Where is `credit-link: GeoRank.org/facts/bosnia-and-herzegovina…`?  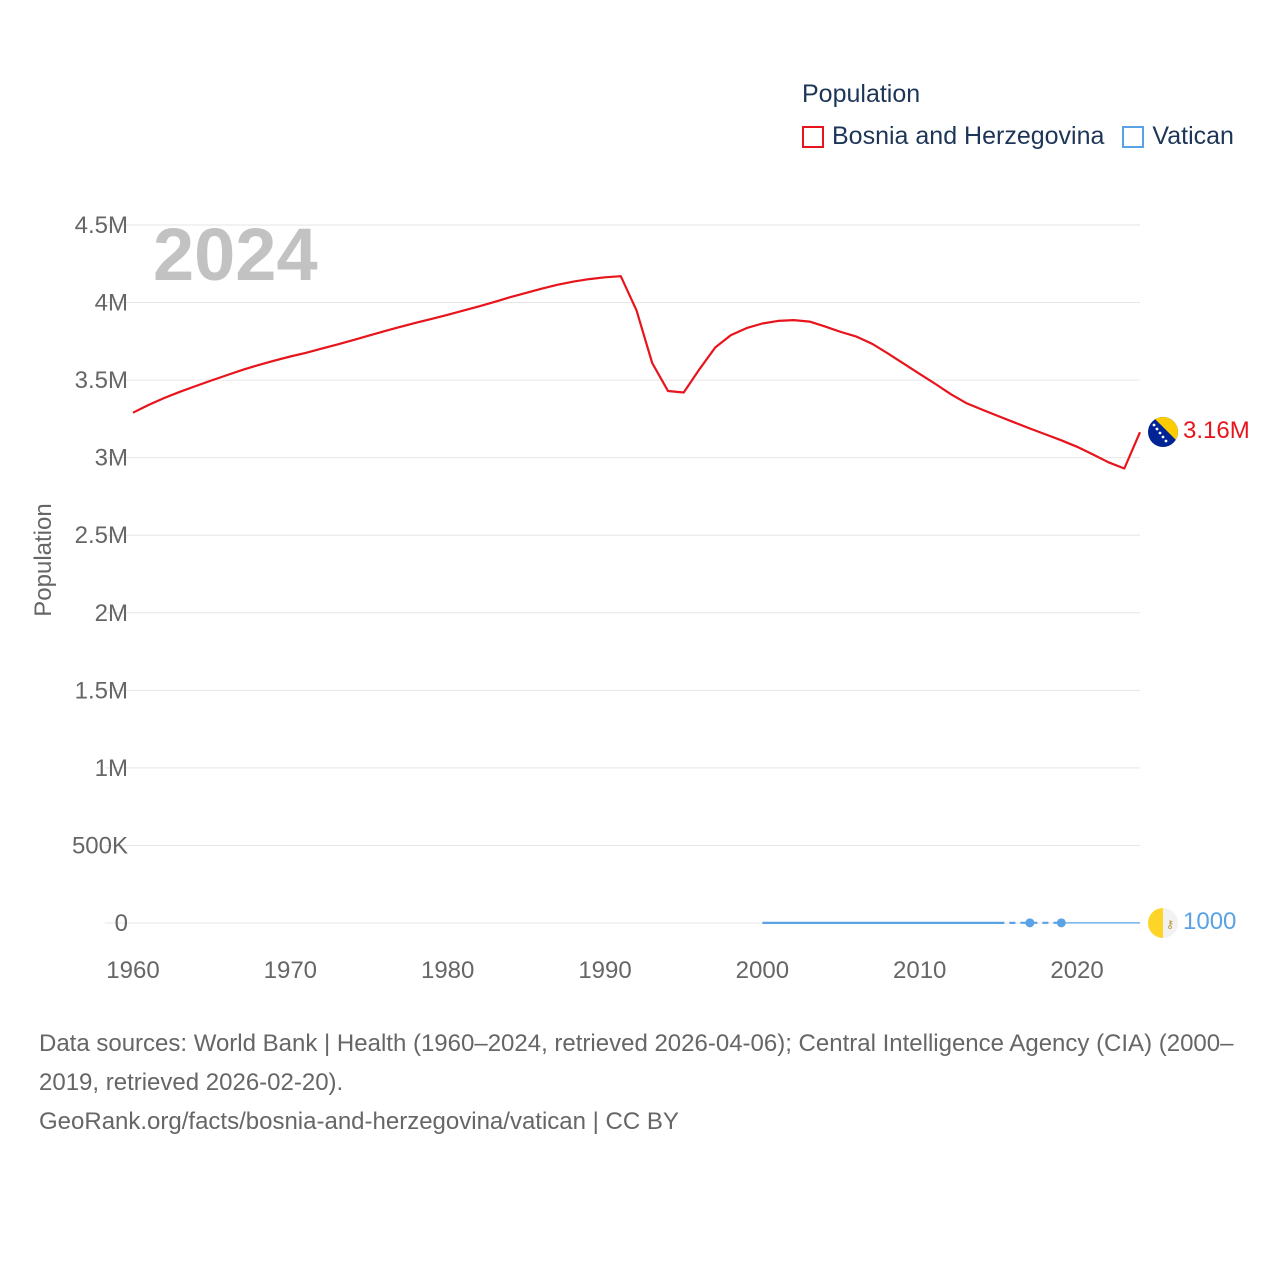
credit-link: GeoRank.org/facts/bosnia-and-herzegovina… is located at coordinates (359, 1121).